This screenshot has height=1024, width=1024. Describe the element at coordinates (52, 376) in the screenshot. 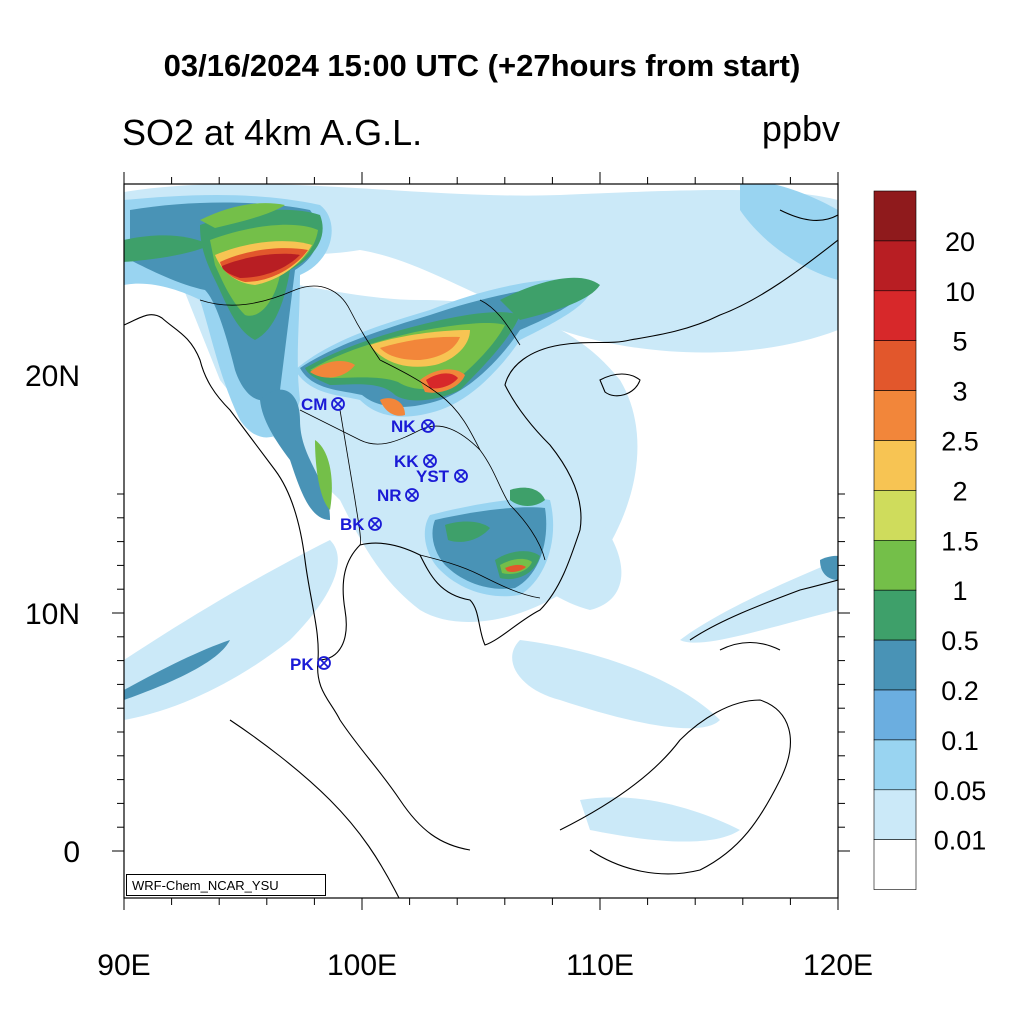

I see `y-tick-label: 20N` at that location.